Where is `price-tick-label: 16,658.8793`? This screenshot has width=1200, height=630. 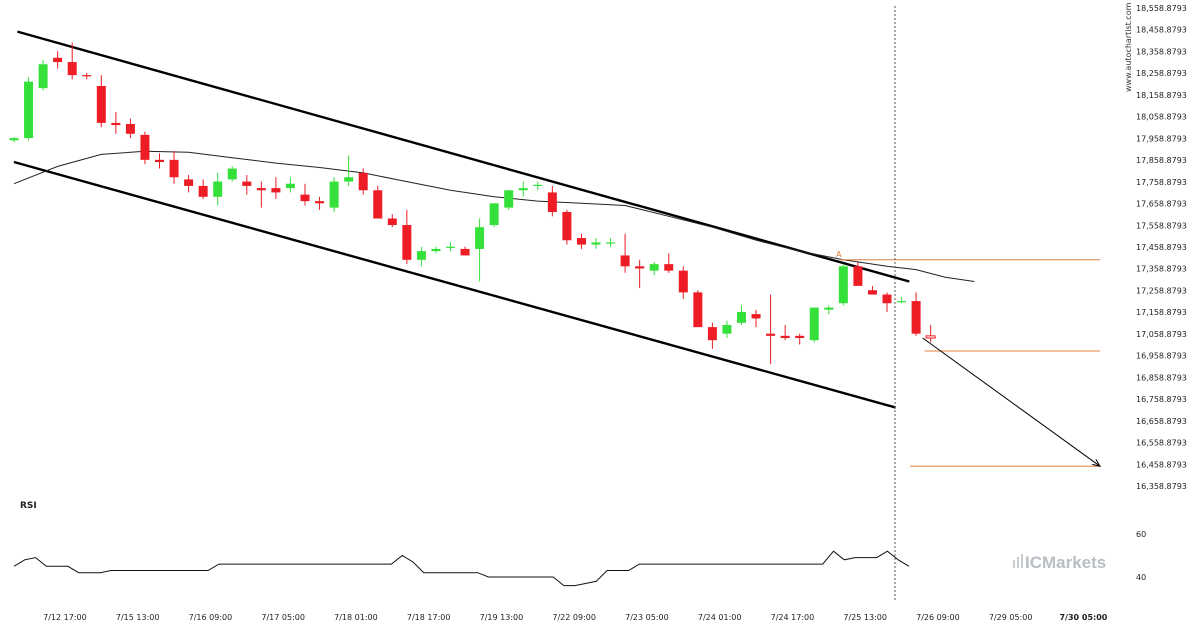
price-tick-label: 16,658.8793 is located at coordinates (1161, 421).